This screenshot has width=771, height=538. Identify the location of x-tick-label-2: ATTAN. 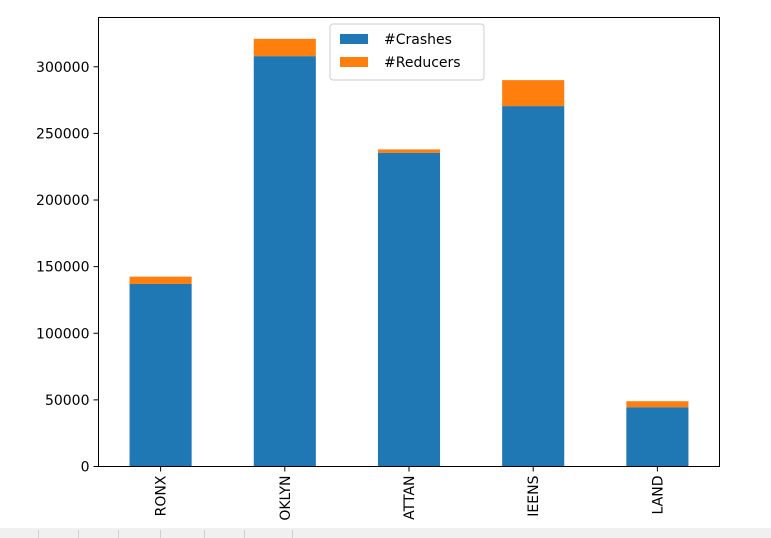
(410, 498).